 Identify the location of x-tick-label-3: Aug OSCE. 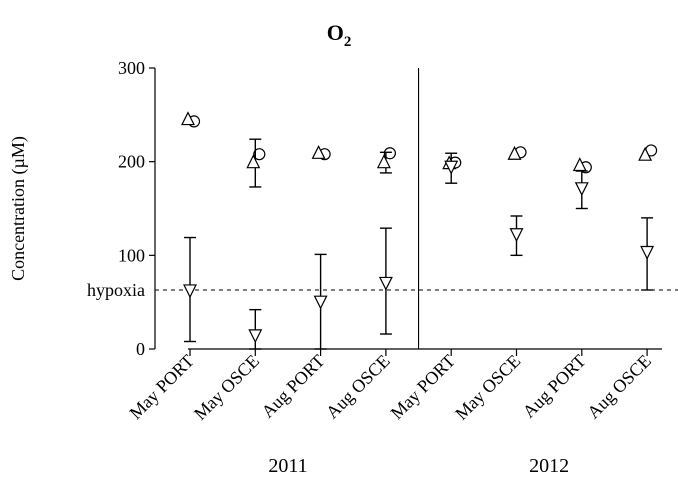
(358, 387).